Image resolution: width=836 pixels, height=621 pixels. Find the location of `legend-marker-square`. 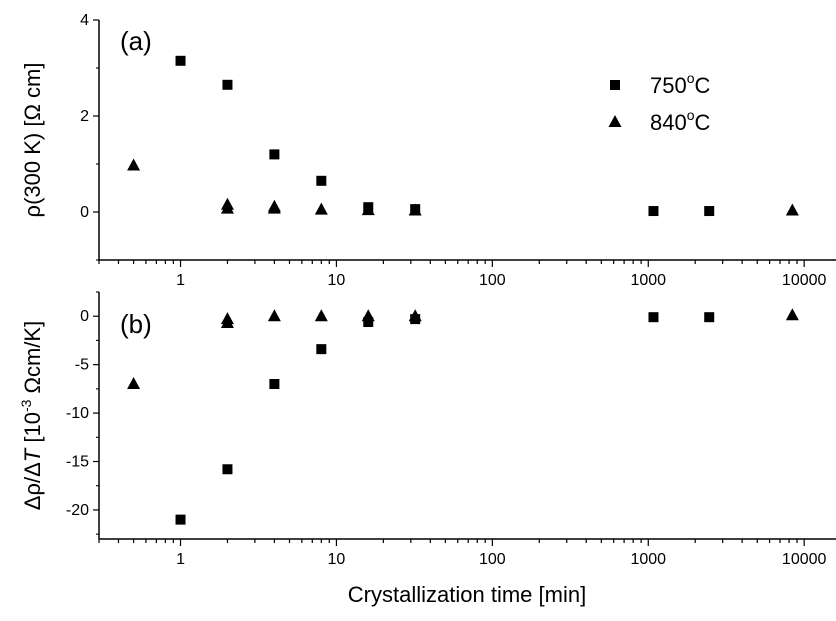

legend-marker-square is located at coordinates (615, 85).